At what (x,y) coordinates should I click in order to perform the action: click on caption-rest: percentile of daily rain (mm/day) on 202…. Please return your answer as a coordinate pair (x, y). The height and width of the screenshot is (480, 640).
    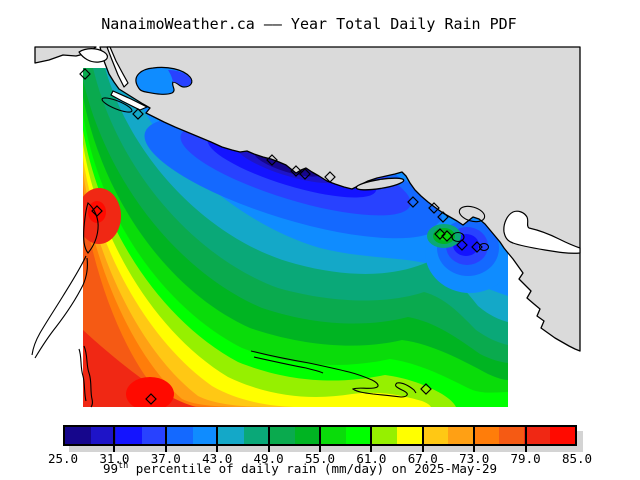
    Looking at the image, I should click on (313, 469).